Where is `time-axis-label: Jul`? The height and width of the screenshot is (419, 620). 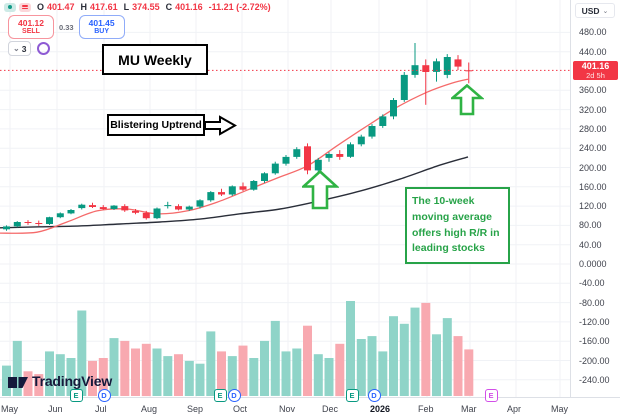
time-axis-label: Jul is located at coordinates (101, 409).